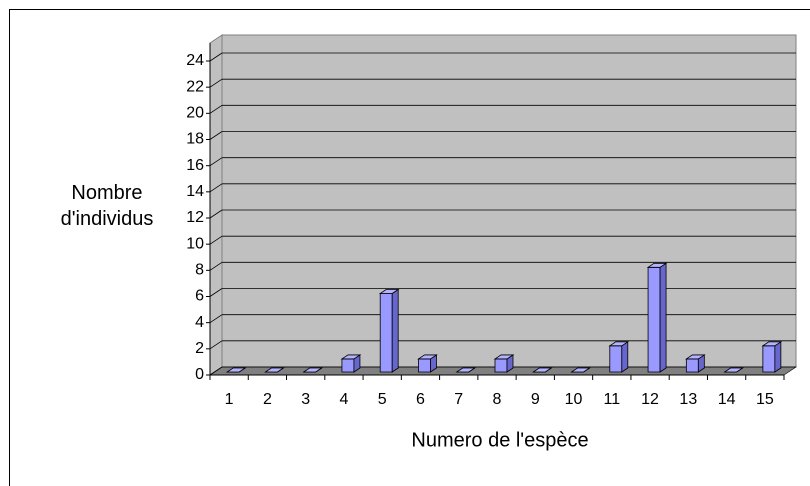 The height and width of the screenshot is (486, 810). I want to click on y-tick-label: 2, so click(199, 348).